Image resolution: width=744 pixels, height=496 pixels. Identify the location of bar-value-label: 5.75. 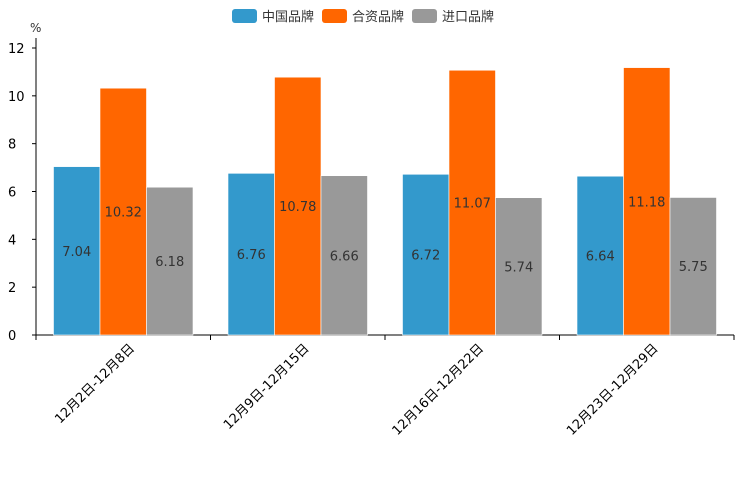
(693, 267).